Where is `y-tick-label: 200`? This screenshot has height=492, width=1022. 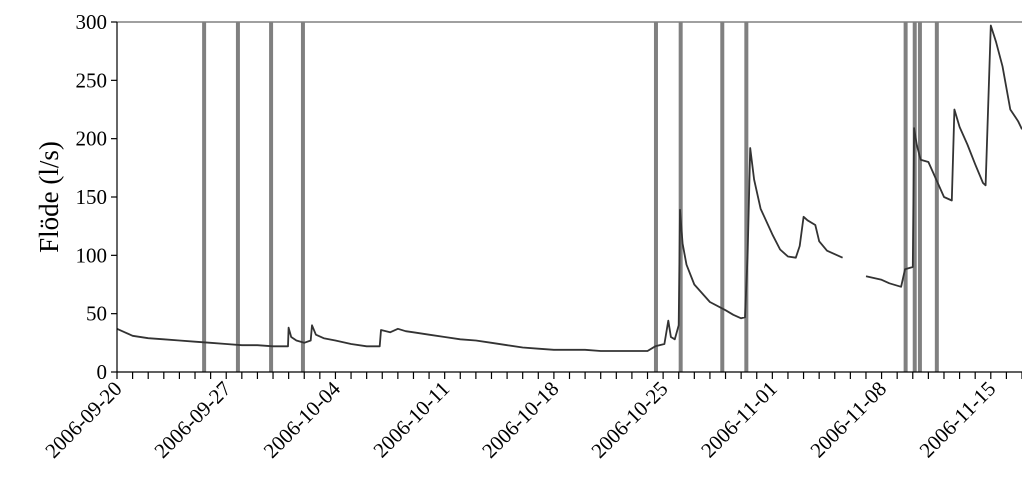
y-tick-label: 200 is located at coordinates (92, 139).